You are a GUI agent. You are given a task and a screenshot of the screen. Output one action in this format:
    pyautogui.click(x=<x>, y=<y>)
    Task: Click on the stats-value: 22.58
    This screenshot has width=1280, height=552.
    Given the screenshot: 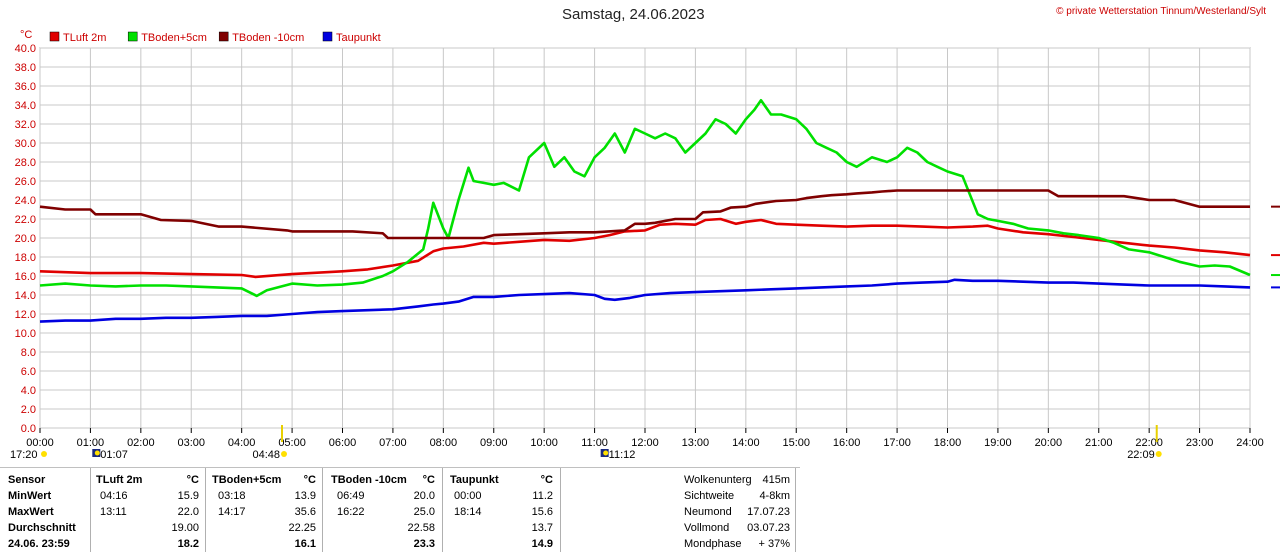 What is the action you would take?
    pyautogui.click(x=421, y=528)
    